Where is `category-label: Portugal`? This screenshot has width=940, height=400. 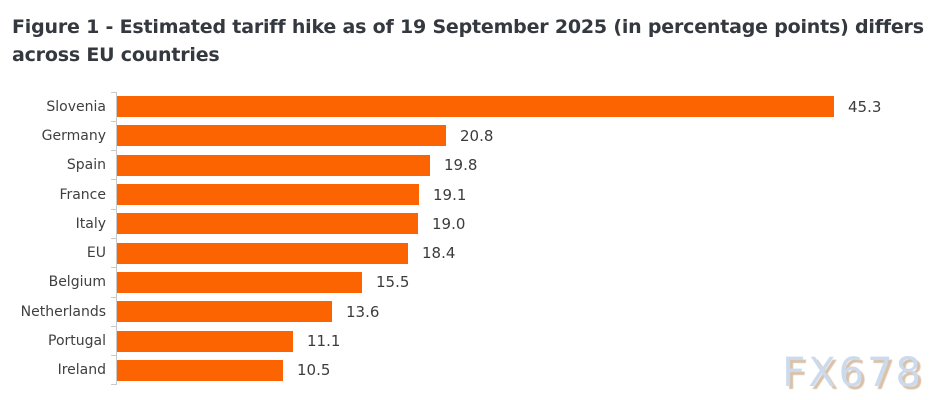
category-label: Portugal is located at coordinates (77, 341).